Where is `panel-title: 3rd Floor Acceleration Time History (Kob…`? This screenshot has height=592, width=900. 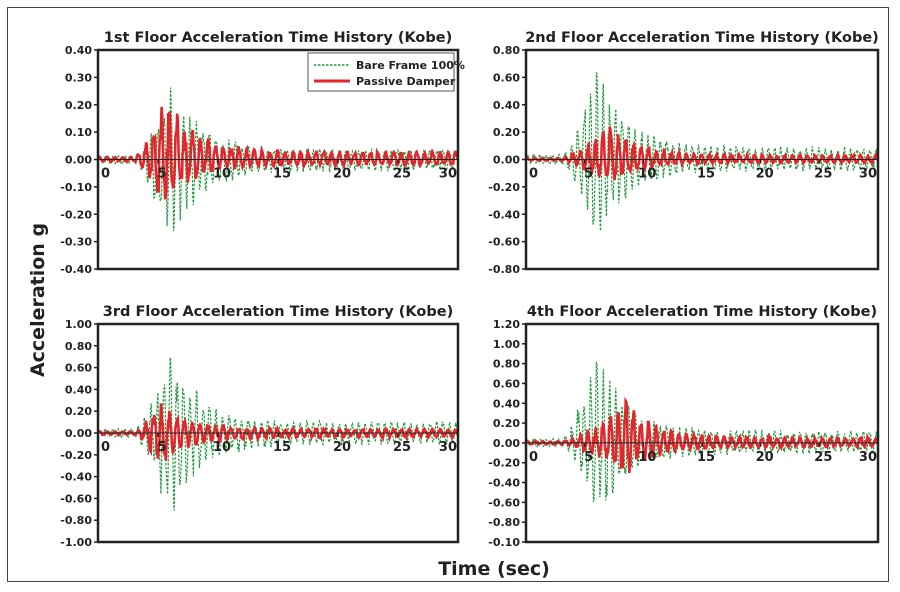 panel-title: 3rd Floor Acceleration Time History (Kob… is located at coordinates (278, 312).